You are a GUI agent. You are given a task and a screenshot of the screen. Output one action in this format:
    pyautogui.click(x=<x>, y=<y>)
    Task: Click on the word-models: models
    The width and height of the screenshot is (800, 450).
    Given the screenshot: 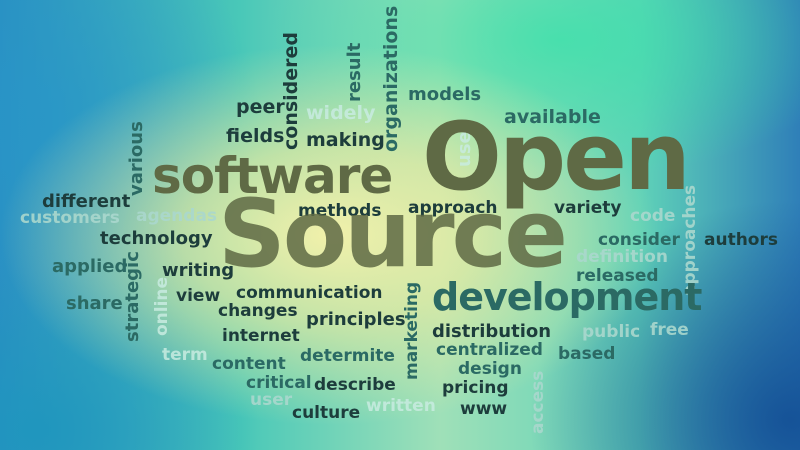 What is the action you would take?
    pyautogui.click(x=445, y=94)
    